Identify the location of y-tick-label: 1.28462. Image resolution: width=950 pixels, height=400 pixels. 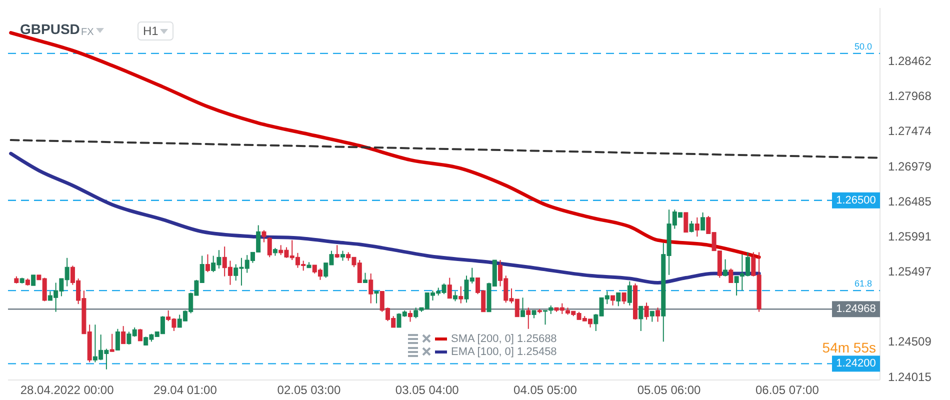
(910, 61).